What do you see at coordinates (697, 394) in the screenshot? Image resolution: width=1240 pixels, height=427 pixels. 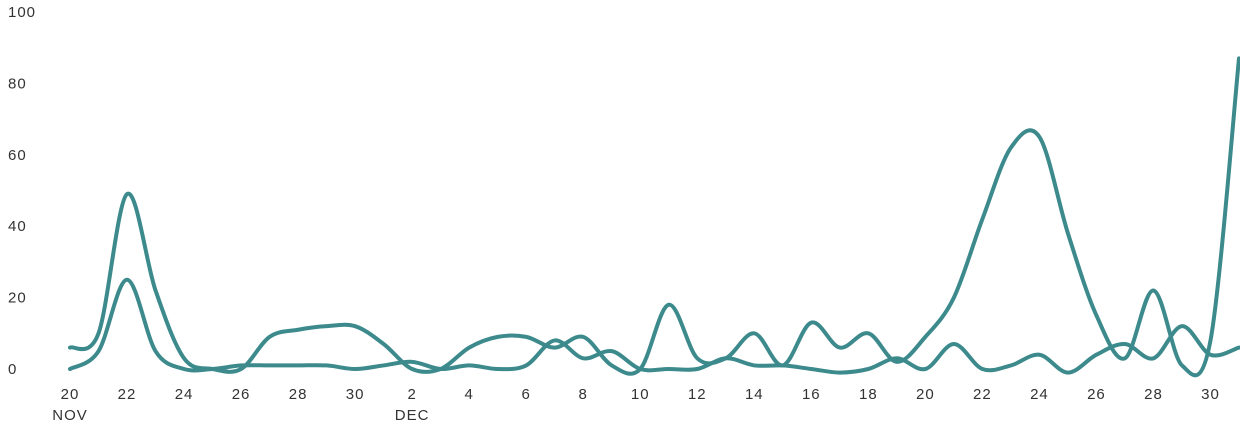 I see `x-tick-label: 12` at bounding box center [697, 394].